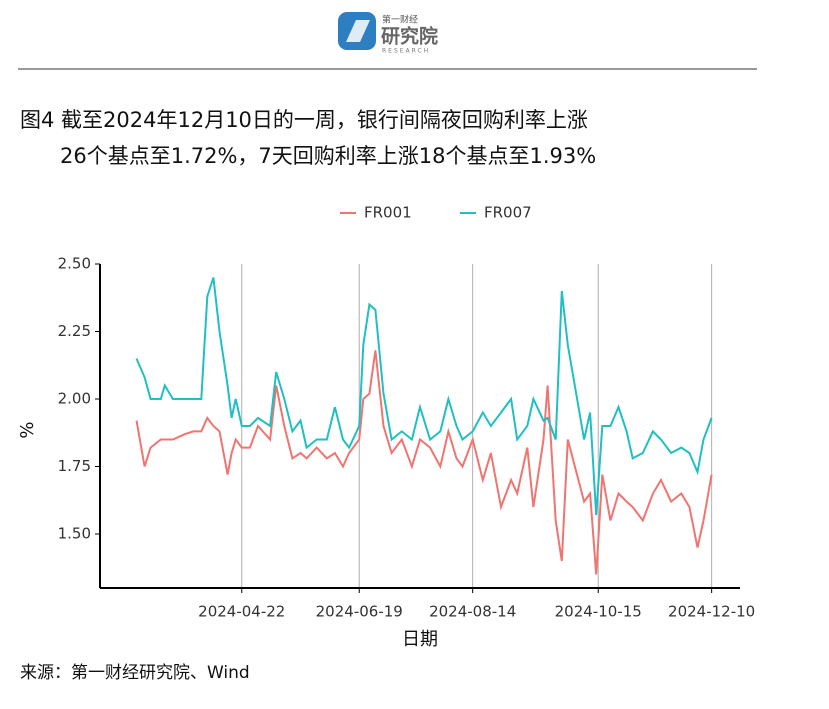 This screenshot has height=709, width=829. I want to click on x-tick-label: 2024-06-19, so click(359, 612).